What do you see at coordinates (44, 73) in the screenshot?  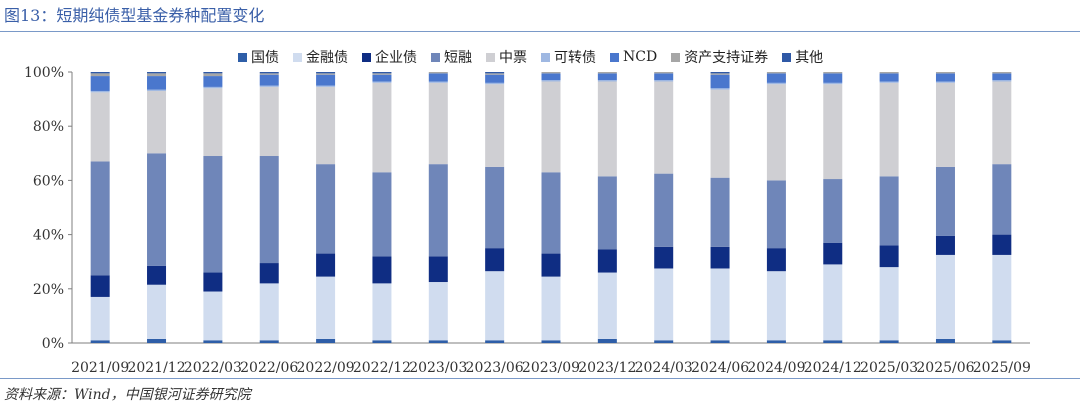 I see `y-tick-label: 100%` at bounding box center [44, 73].